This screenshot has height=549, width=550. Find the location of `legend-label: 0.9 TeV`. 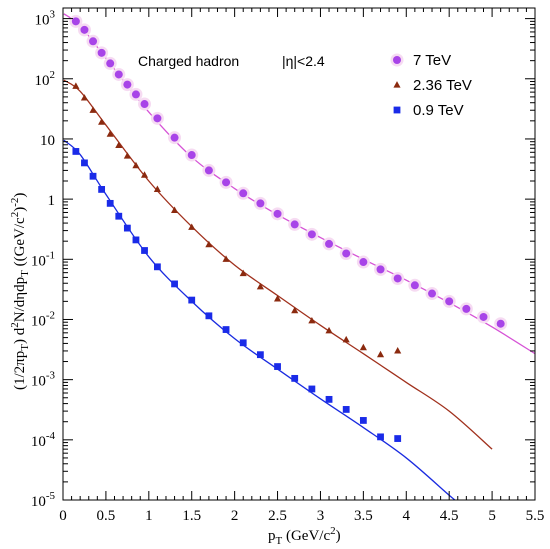

legend-label: 0.9 TeV is located at coordinates (438, 110).